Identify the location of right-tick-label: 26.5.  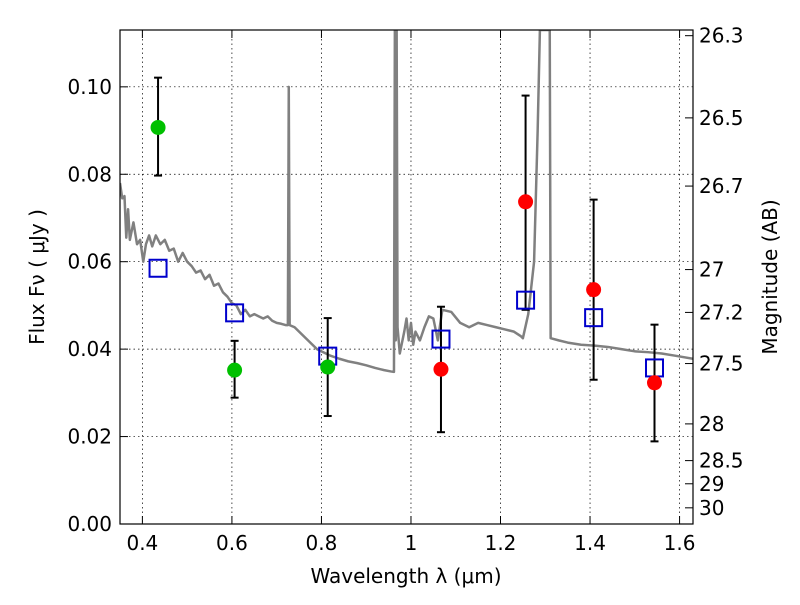
(721, 118).